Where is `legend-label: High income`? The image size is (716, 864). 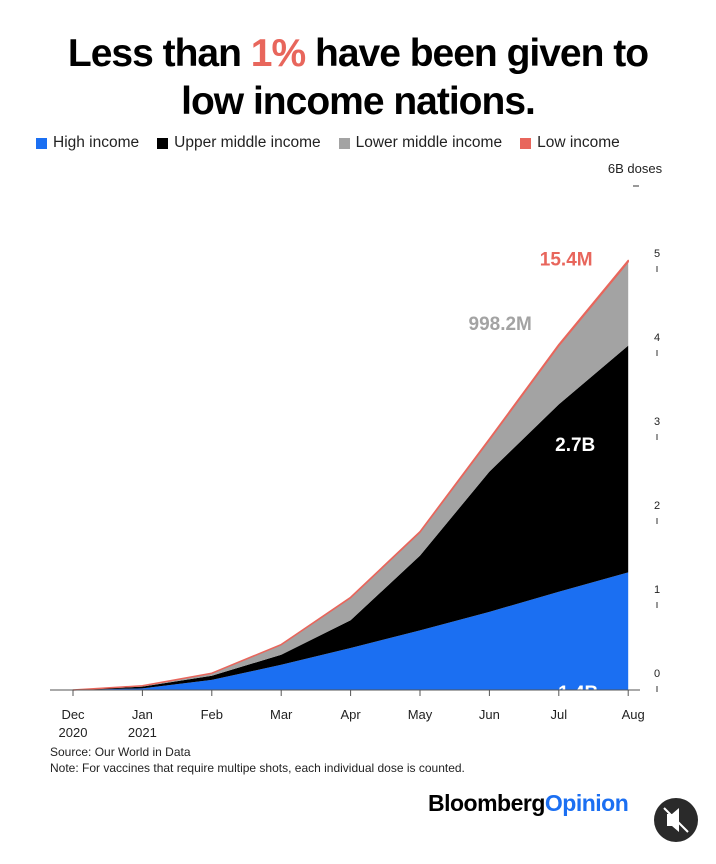 legend-label: High income is located at coordinates (96, 142).